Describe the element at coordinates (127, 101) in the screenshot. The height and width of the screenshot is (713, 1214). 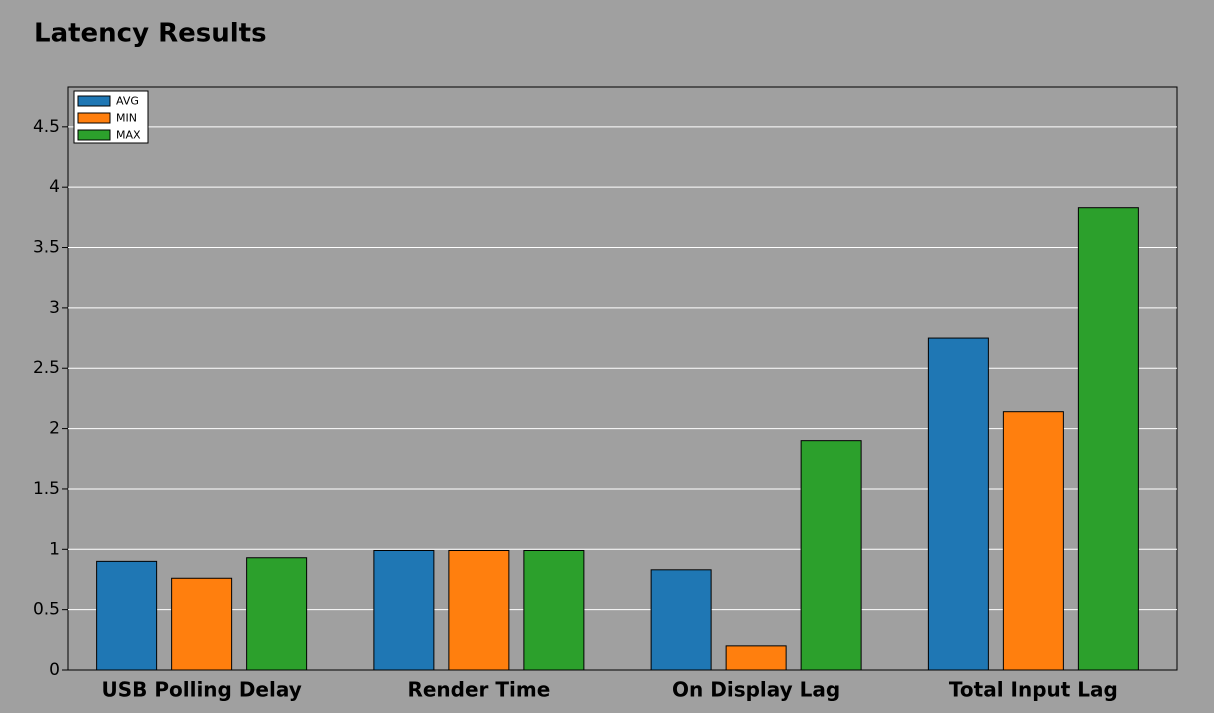
I see `legend-label: AVG` at that location.